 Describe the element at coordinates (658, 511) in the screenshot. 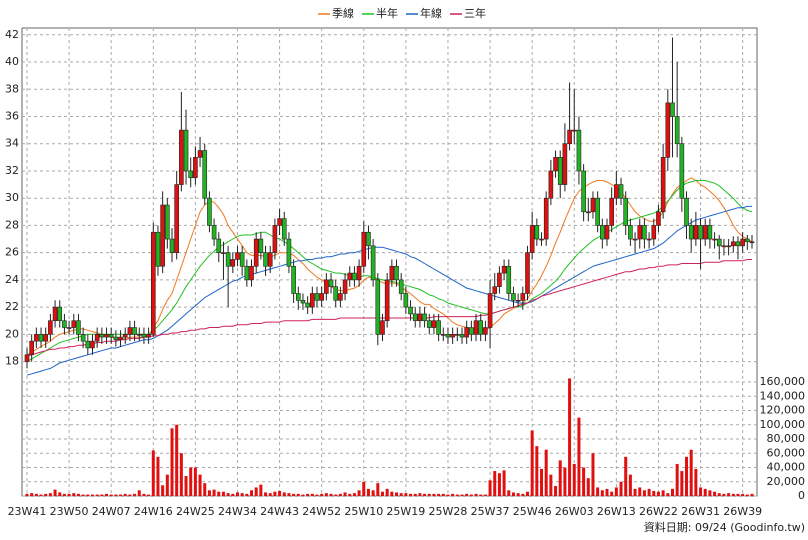

I see `x-tick-label: 26W22` at that location.